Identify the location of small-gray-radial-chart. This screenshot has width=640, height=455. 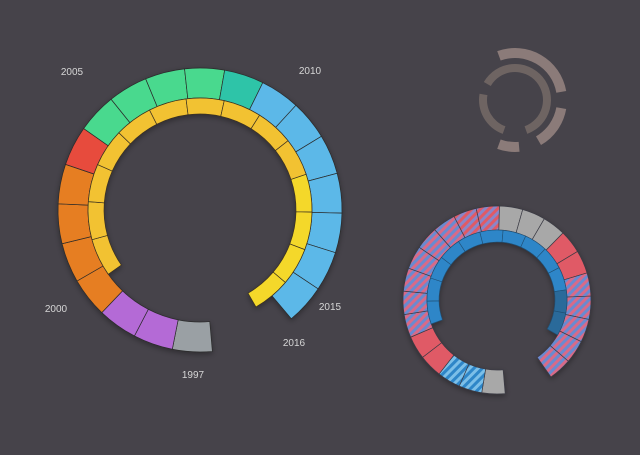
(523, 100).